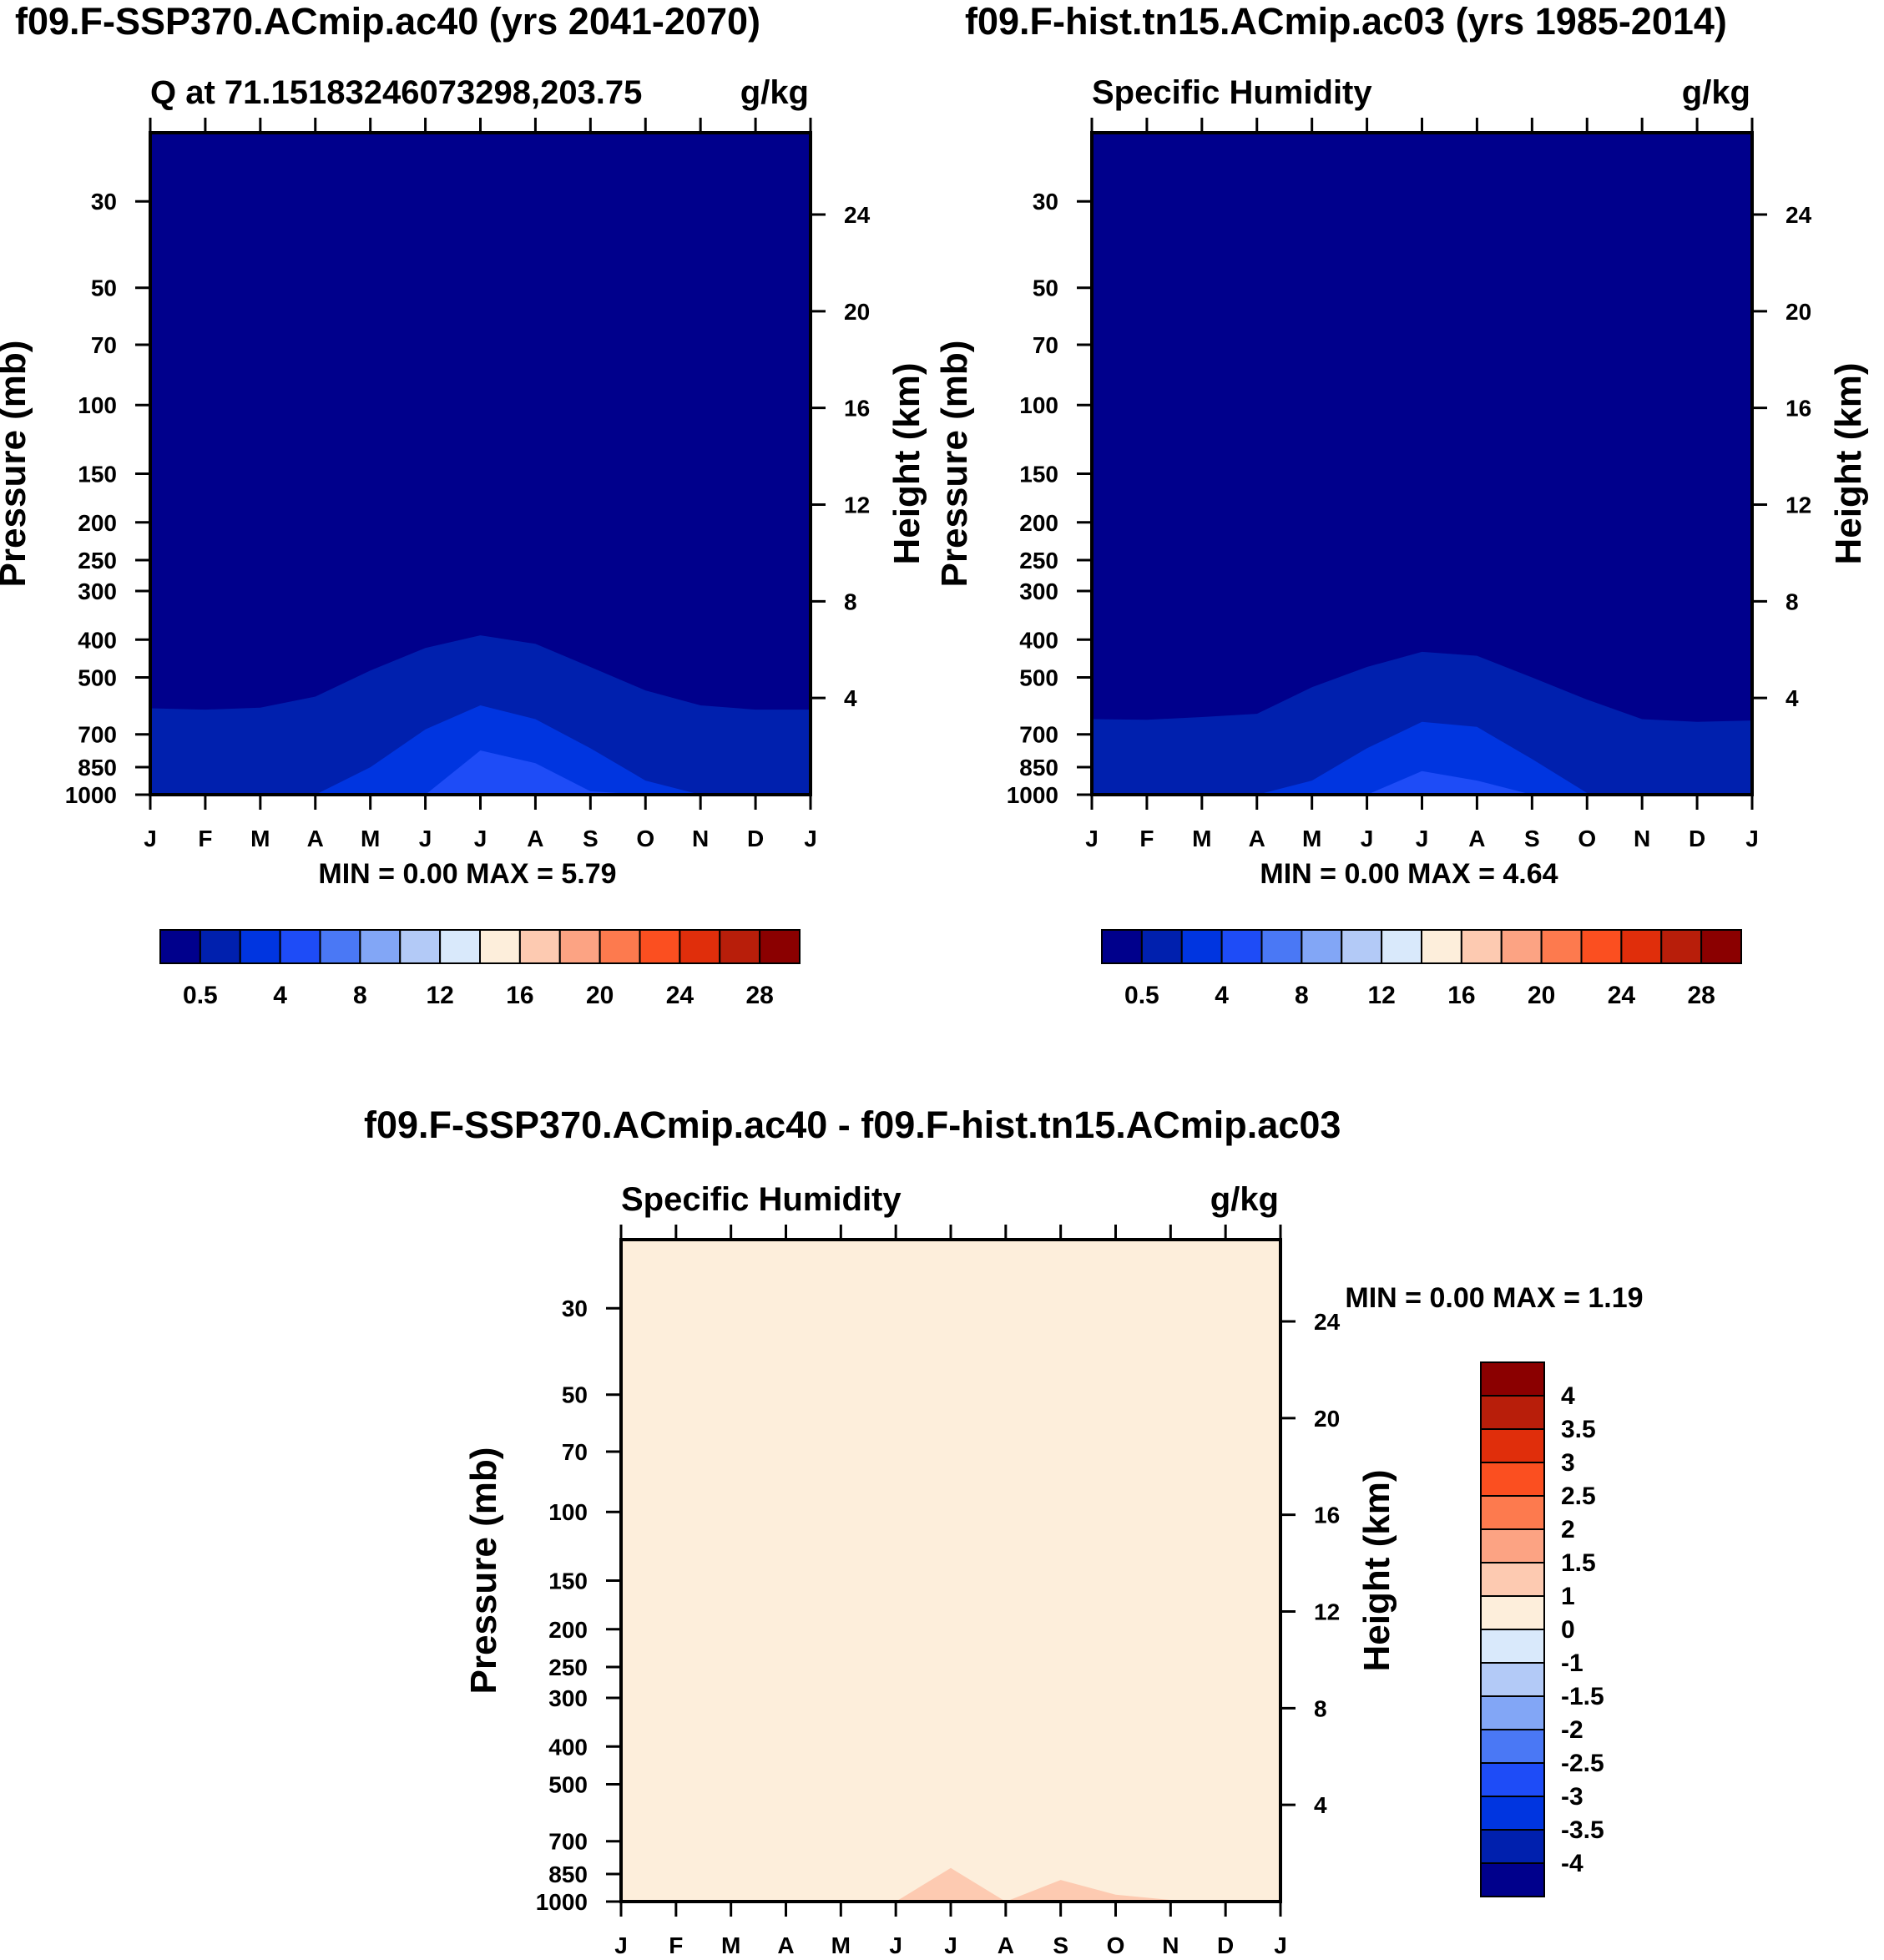 The height and width of the screenshot is (1960, 1884). What do you see at coordinates (1622, 995) in the screenshot?
I see `colorbar-label: 24` at bounding box center [1622, 995].